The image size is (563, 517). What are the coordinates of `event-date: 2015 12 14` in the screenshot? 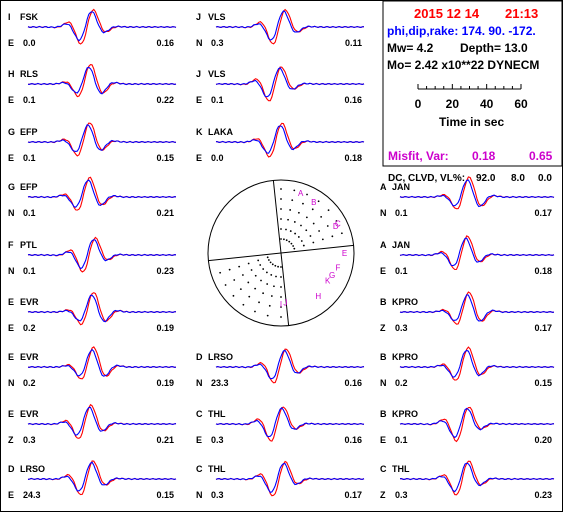 It's located at (447, 13).